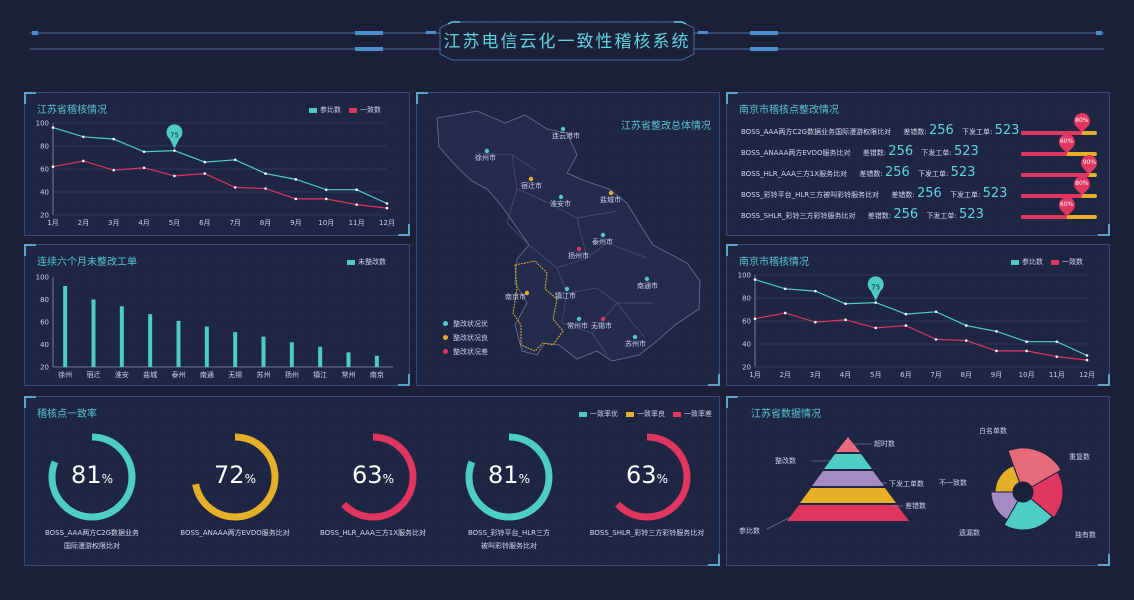 The height and width of the screenshot is (600, 1134). I want to click on legend-item: 一致率优, so click(598, 414).